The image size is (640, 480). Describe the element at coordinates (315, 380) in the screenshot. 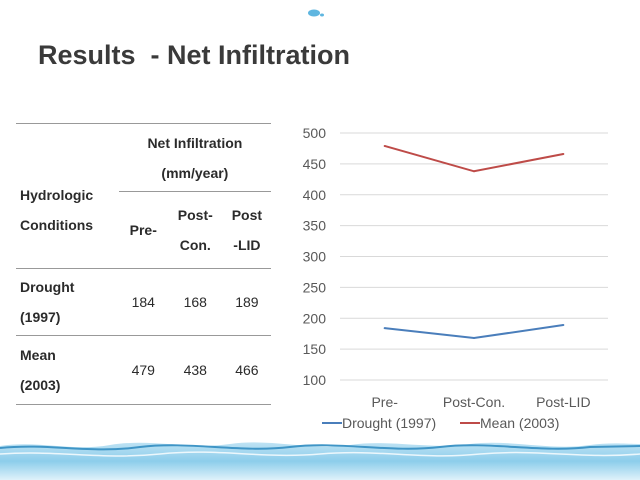

I see `y-tick-label: 100` at that location.